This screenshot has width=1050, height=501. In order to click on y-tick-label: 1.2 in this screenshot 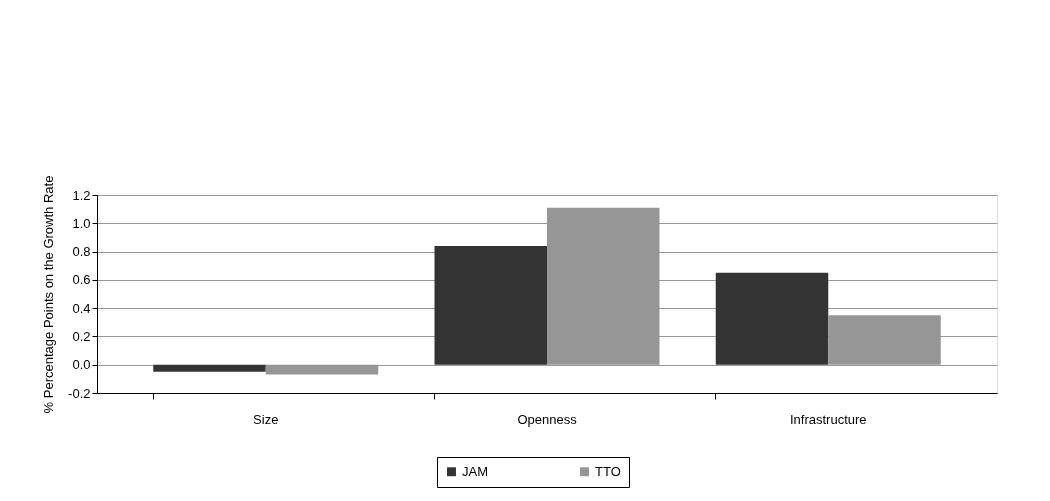, I will do `click(81, 195)`.